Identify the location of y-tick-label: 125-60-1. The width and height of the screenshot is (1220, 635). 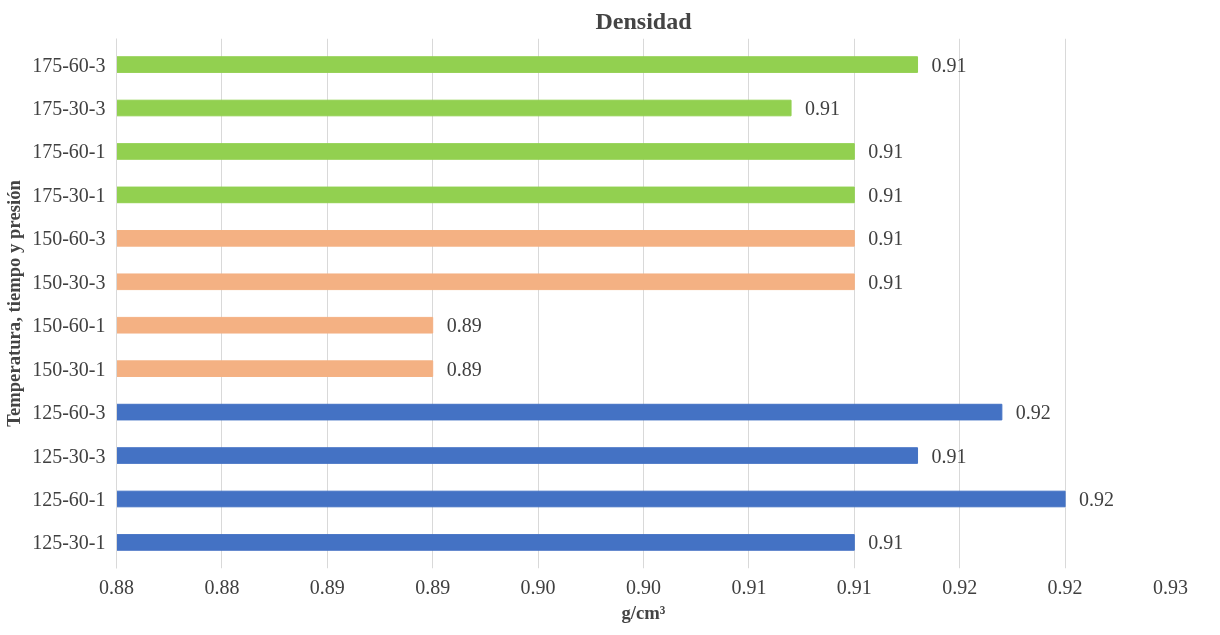
(69, 498).